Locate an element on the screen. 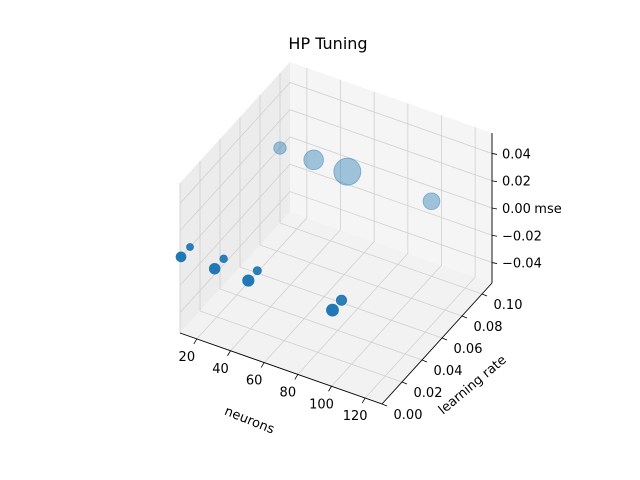 This screenshot has width=640, height=480. x-tick-label: 20 is located at coordinates (187, 357).